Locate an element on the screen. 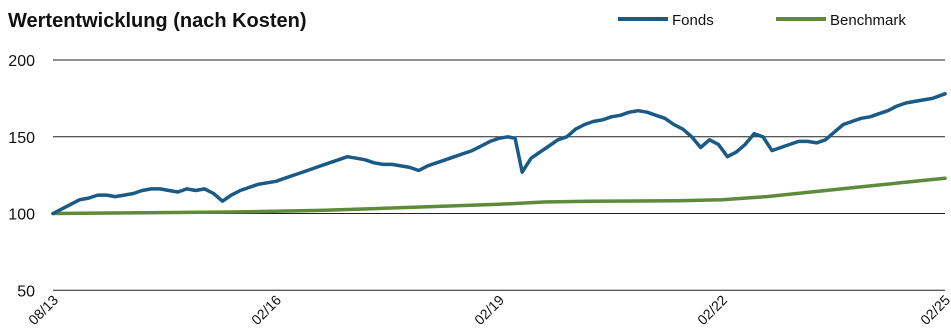  chart-title: Wertentwicklung (nach Kosten) is located at coordinates (157, 21).